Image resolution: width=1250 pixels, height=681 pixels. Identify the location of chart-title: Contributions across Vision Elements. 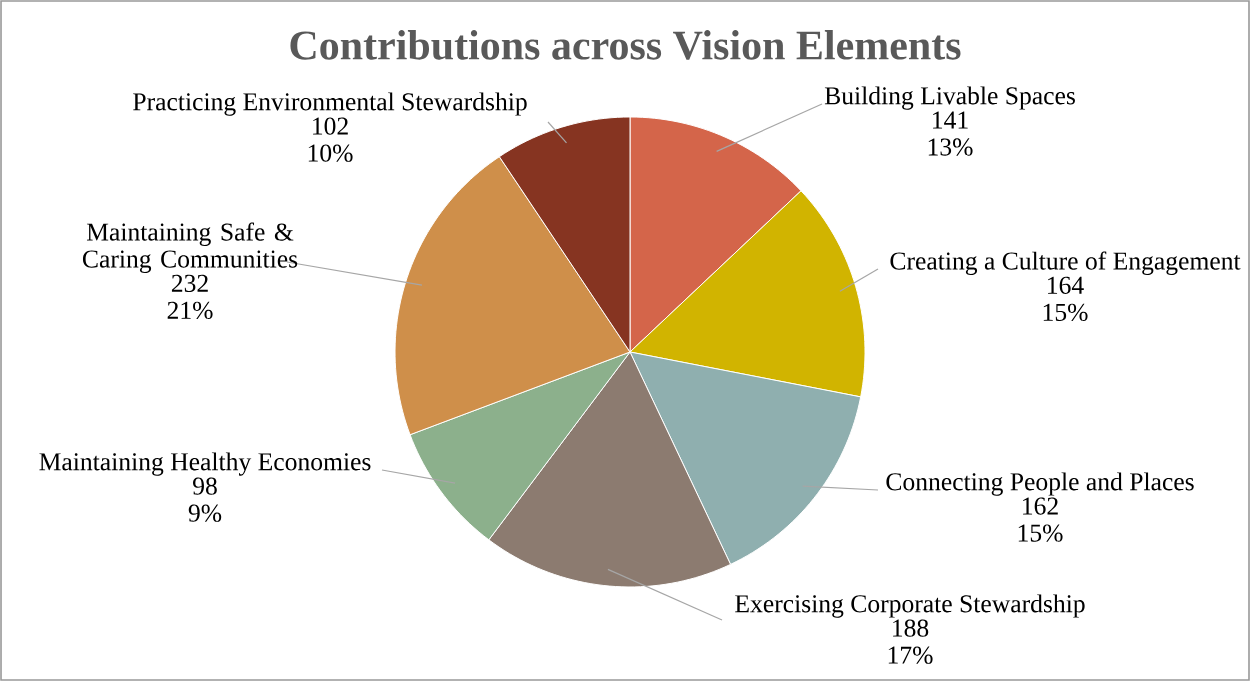
(625, 45).